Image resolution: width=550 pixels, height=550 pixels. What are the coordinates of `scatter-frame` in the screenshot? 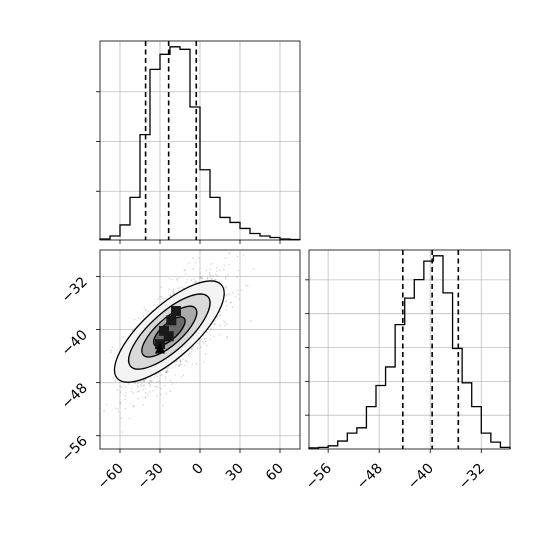 It's located at (200, 349).